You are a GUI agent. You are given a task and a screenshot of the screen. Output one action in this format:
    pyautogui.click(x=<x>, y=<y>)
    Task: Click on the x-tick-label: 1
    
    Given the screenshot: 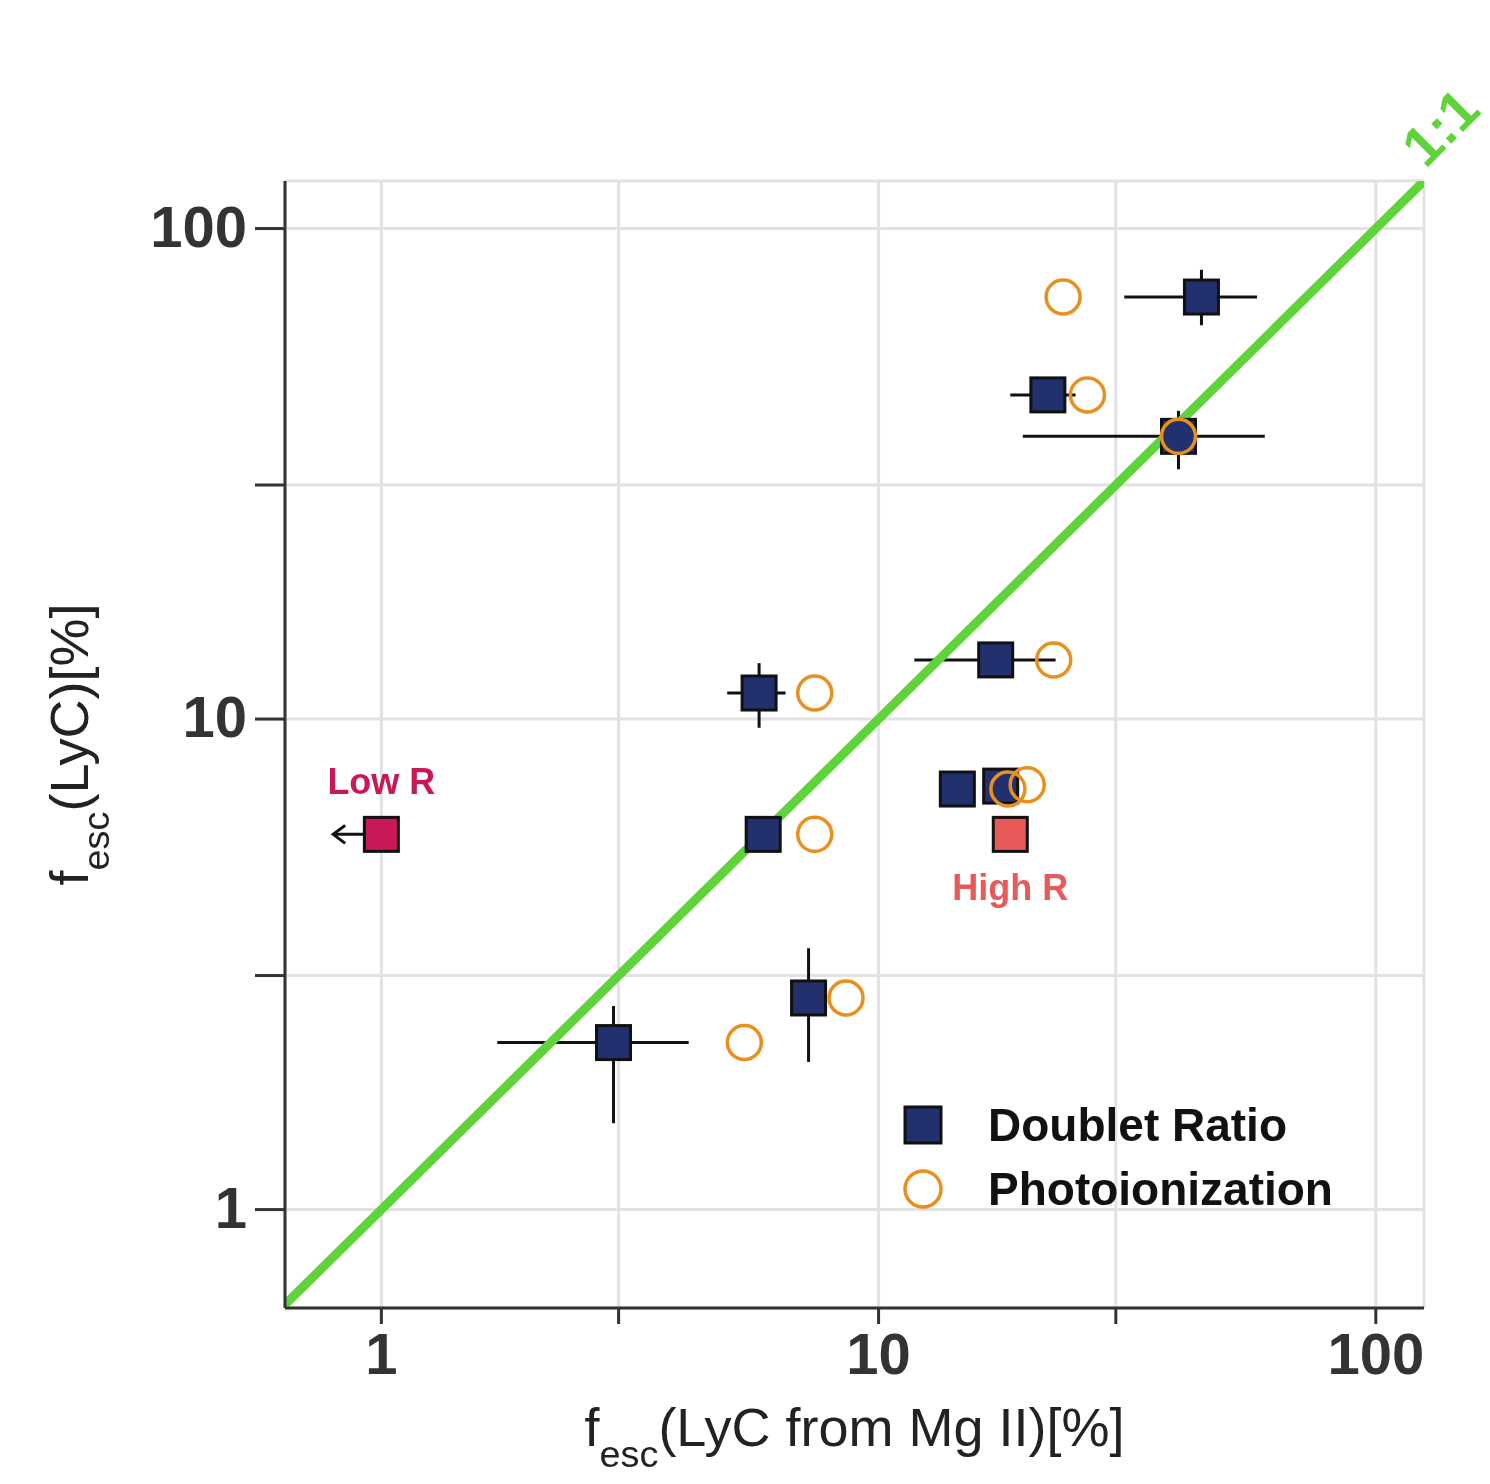 What is the action you would take?
    pyautogui.click(x=381, y=1353)
    